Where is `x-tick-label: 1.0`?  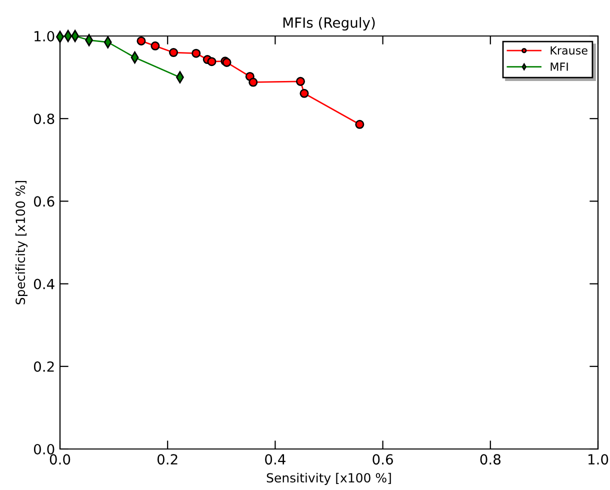 x-tick-label: 1.0 is located at coordinates (598, 459).